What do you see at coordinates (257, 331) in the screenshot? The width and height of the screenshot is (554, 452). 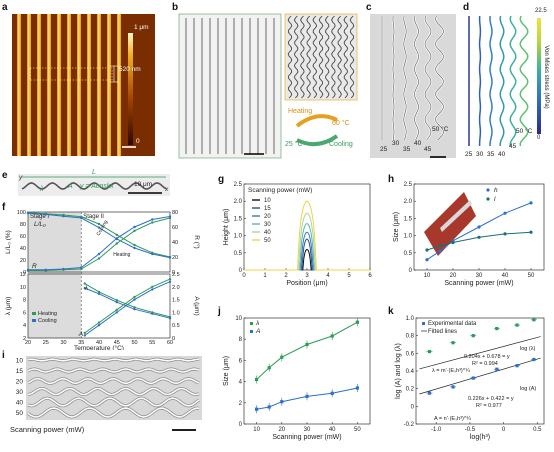 I see `j-legend-A: A` at bounding box center [257, 331].